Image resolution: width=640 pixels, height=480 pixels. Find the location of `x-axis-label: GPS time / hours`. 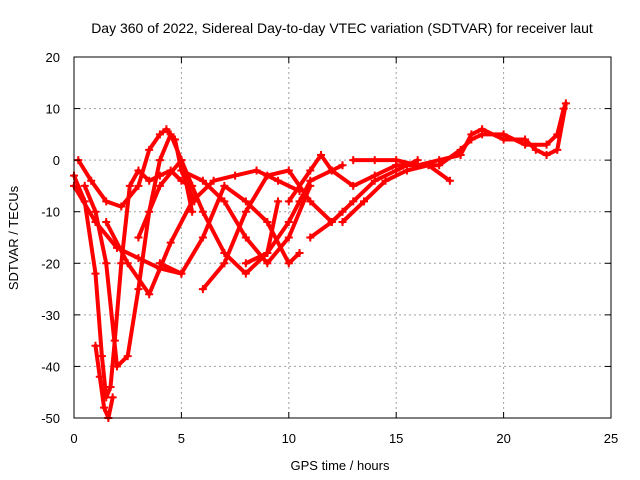

x-axis-label: GPS time / hours is located at coordinates (340, 465).